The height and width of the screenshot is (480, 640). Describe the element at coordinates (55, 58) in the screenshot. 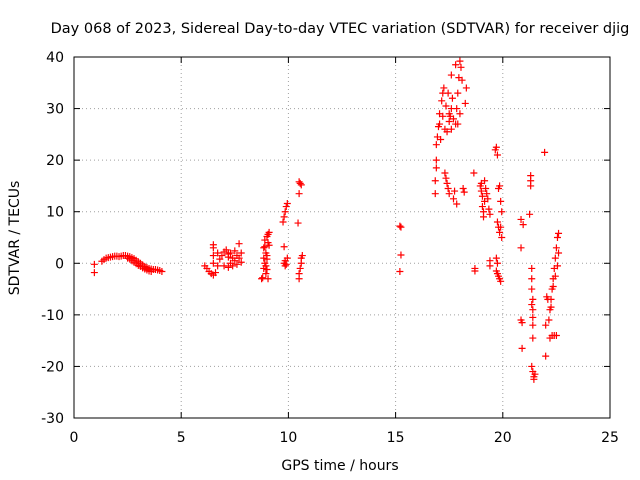

I see `y-tick-label: 40` at that location.